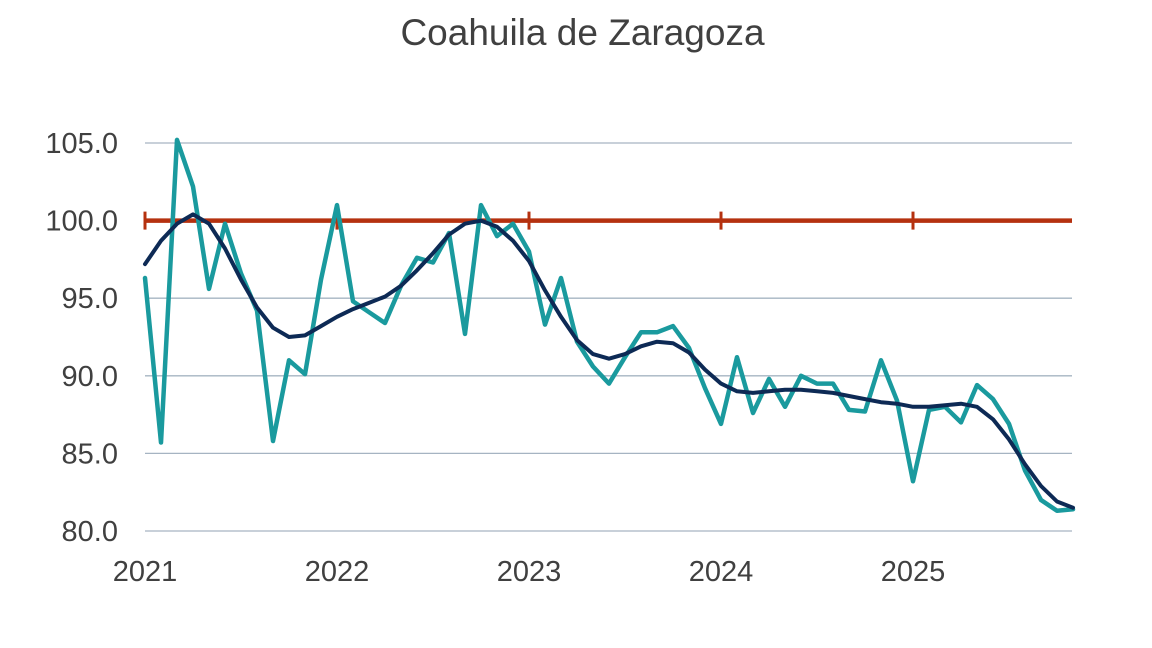  What do you see at coordinates (721, 572) in the screenshot?
I see `x-tick-label: 2024` at bounding box center [721, 572].